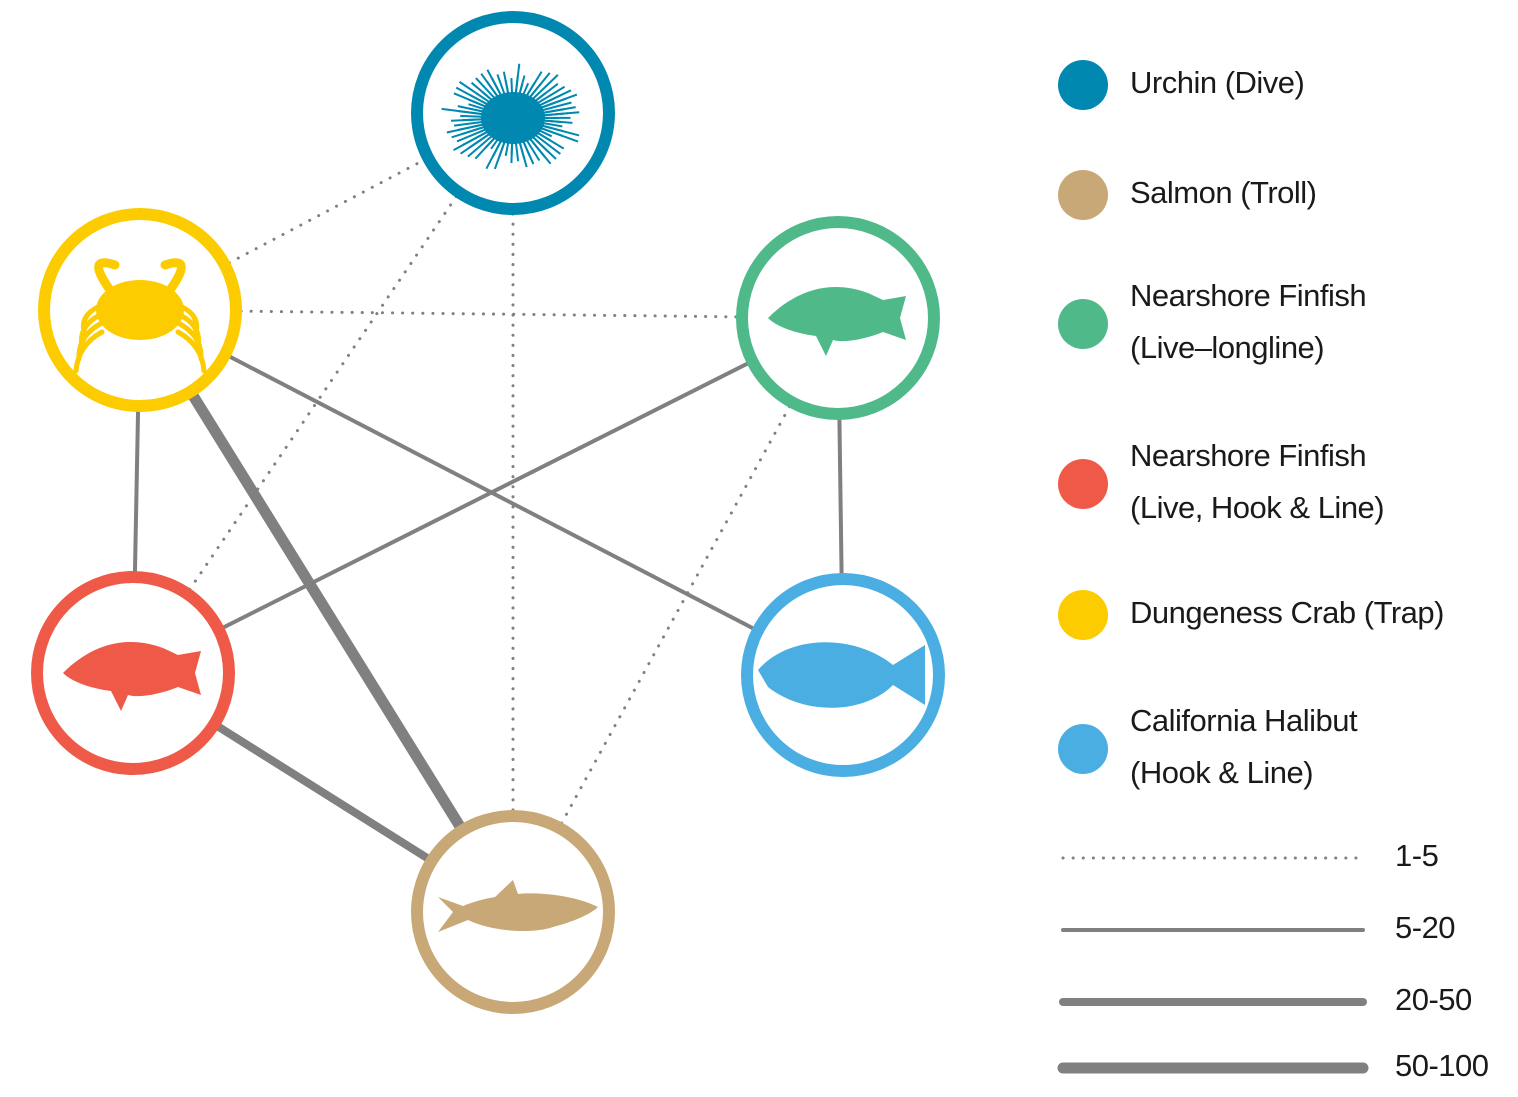 The height and width of the screenshot is (1097, 1518). What do you see at coordinates (1267, 999) in the screenshot?
I see `legend-line-item: 20-50` at bounding box center [1267, 999].